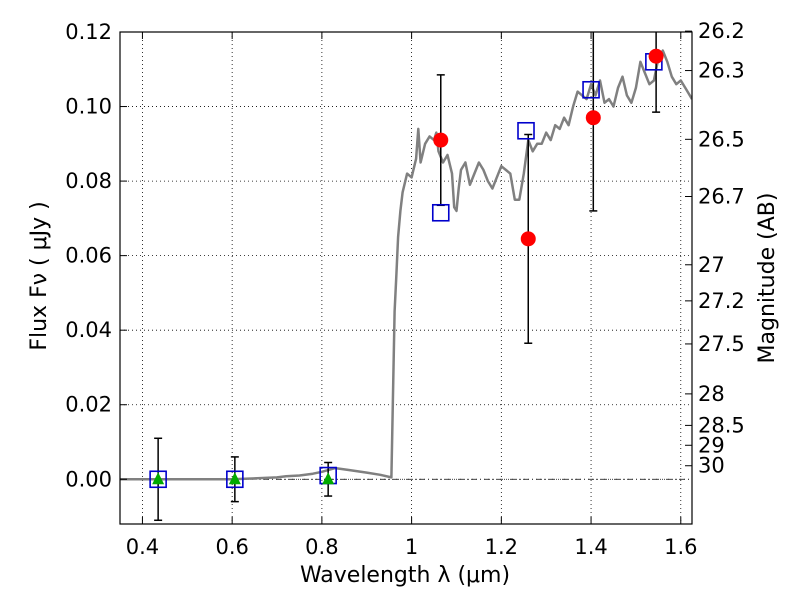  I want to click on magnitude-tick-label: 27.5, so click(721, 344).